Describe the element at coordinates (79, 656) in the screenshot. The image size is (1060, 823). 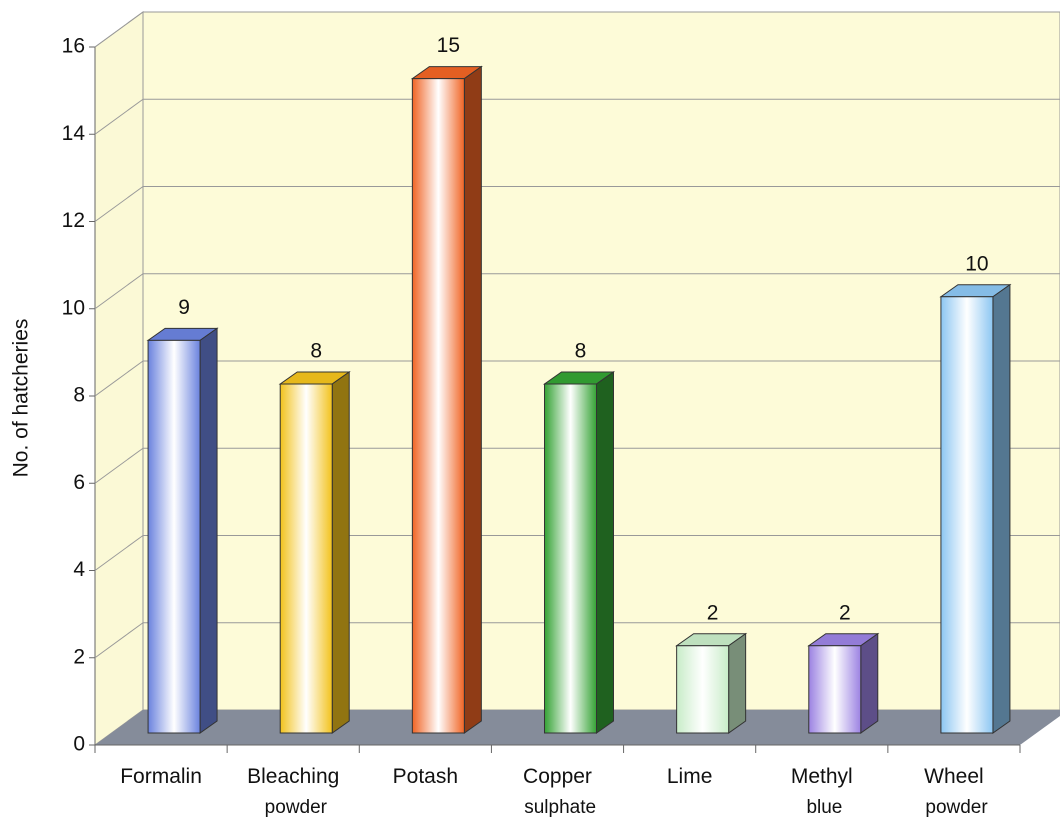
I see `y-tick-label: 2` at that location.